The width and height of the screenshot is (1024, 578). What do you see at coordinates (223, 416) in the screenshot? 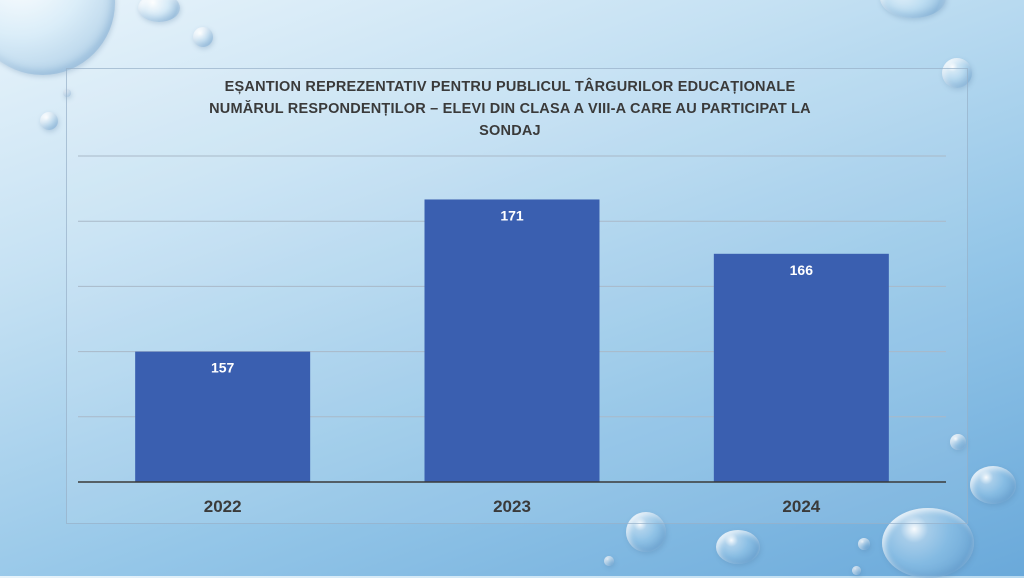
I see `bar-2022` at bounding box center [223, 416].